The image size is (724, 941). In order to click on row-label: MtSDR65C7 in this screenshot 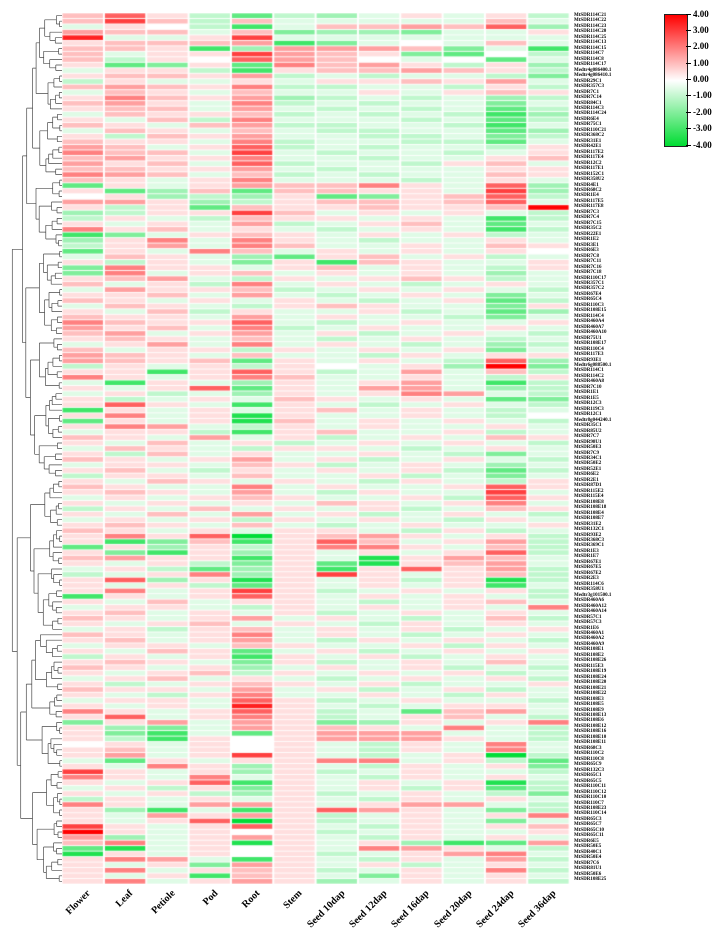, I will do `click(588, 825)`.